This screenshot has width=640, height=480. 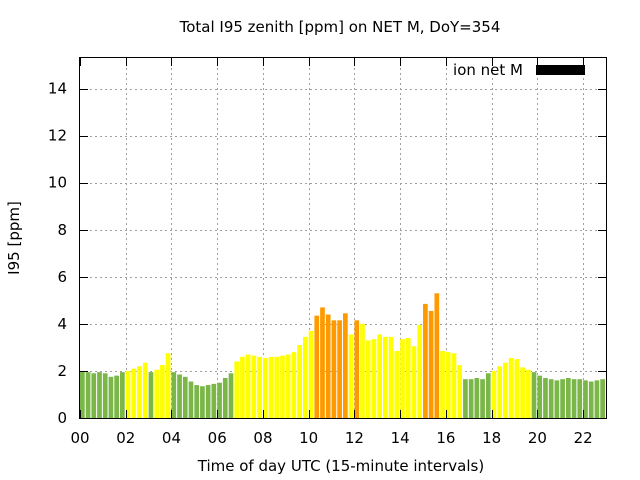 What do you see at coordinates (62, 371) in the screenshot?
I see `y-tick-label: 2` at bounding box center [62, 371].